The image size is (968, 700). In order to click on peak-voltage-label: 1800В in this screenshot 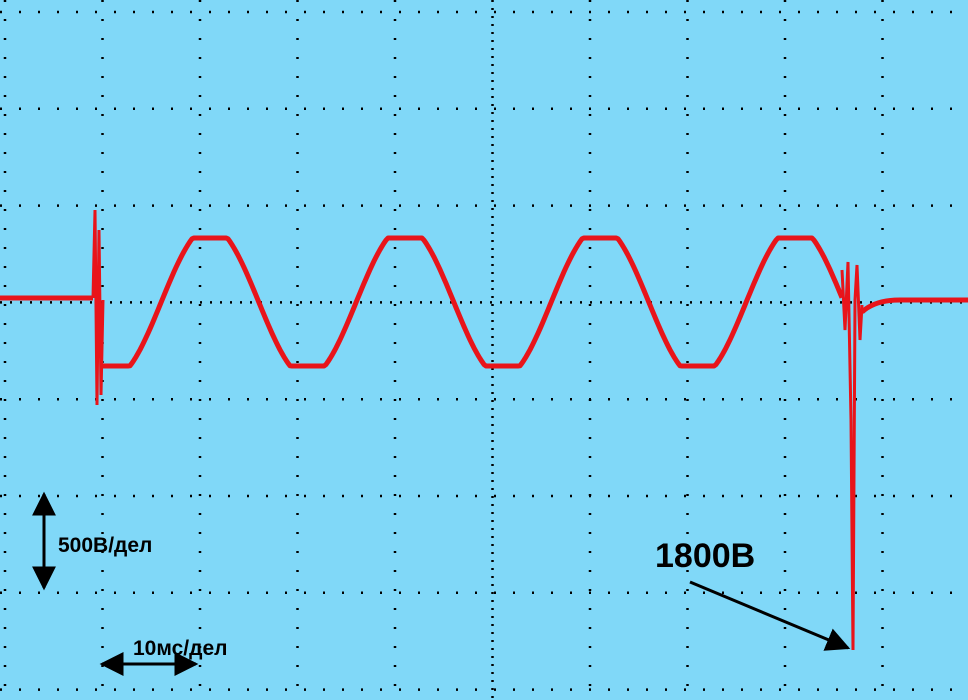, I will do `click(705, 556)`.